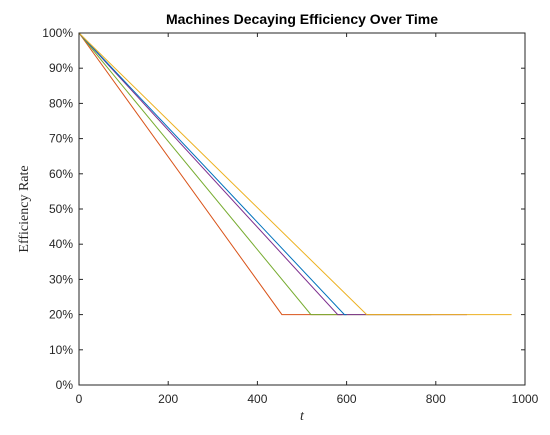 This screenshot has height=435, width=550. I want to click on y-tick-label: 60%, so click(61, 174).